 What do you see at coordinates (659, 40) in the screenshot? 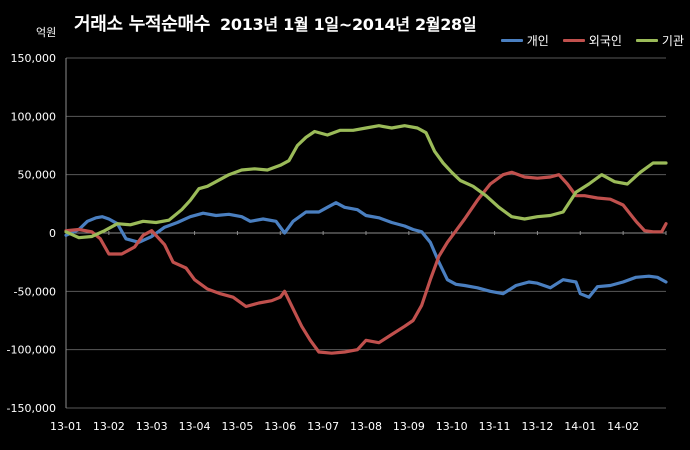
I see `legend-item-institution: 기관` at bounding box center [659, 40].